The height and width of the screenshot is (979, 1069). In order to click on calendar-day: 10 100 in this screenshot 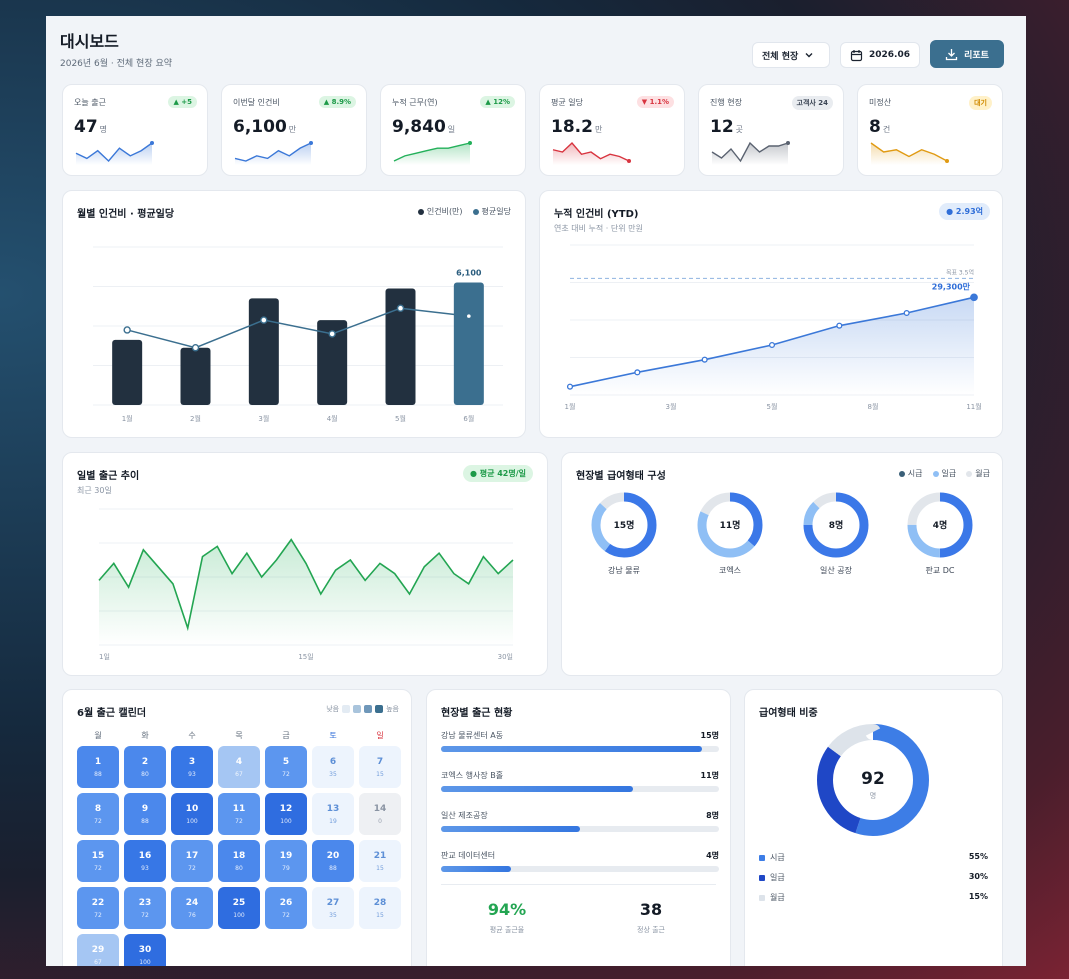, I will do `click(192, 814)`.